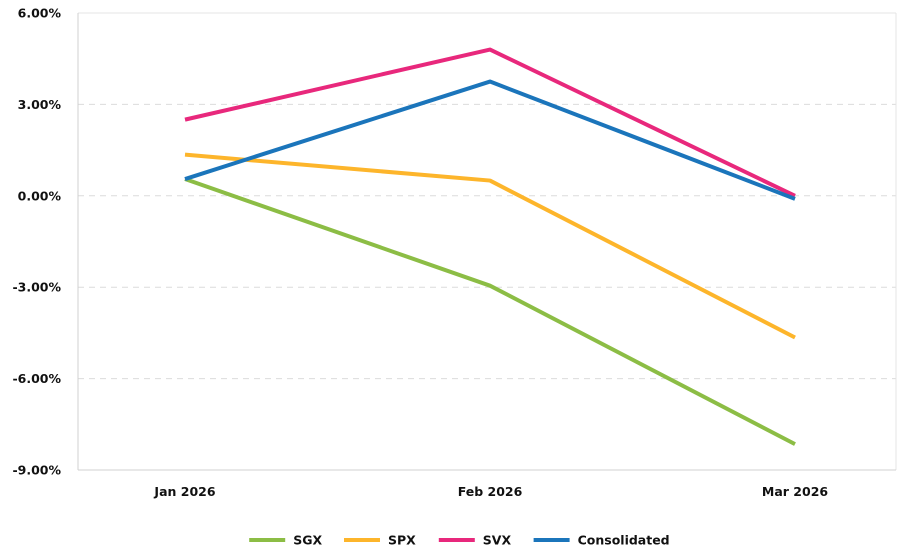 The width and height of the screenshot is (910, 551). What do you see at coordinates (36, 242) in the screenshot?
I see `y-axis-ticks: 6.00% 3.00% 0.00% -3.00% -6.00% -9.00%` at bounding box center [36, 242].